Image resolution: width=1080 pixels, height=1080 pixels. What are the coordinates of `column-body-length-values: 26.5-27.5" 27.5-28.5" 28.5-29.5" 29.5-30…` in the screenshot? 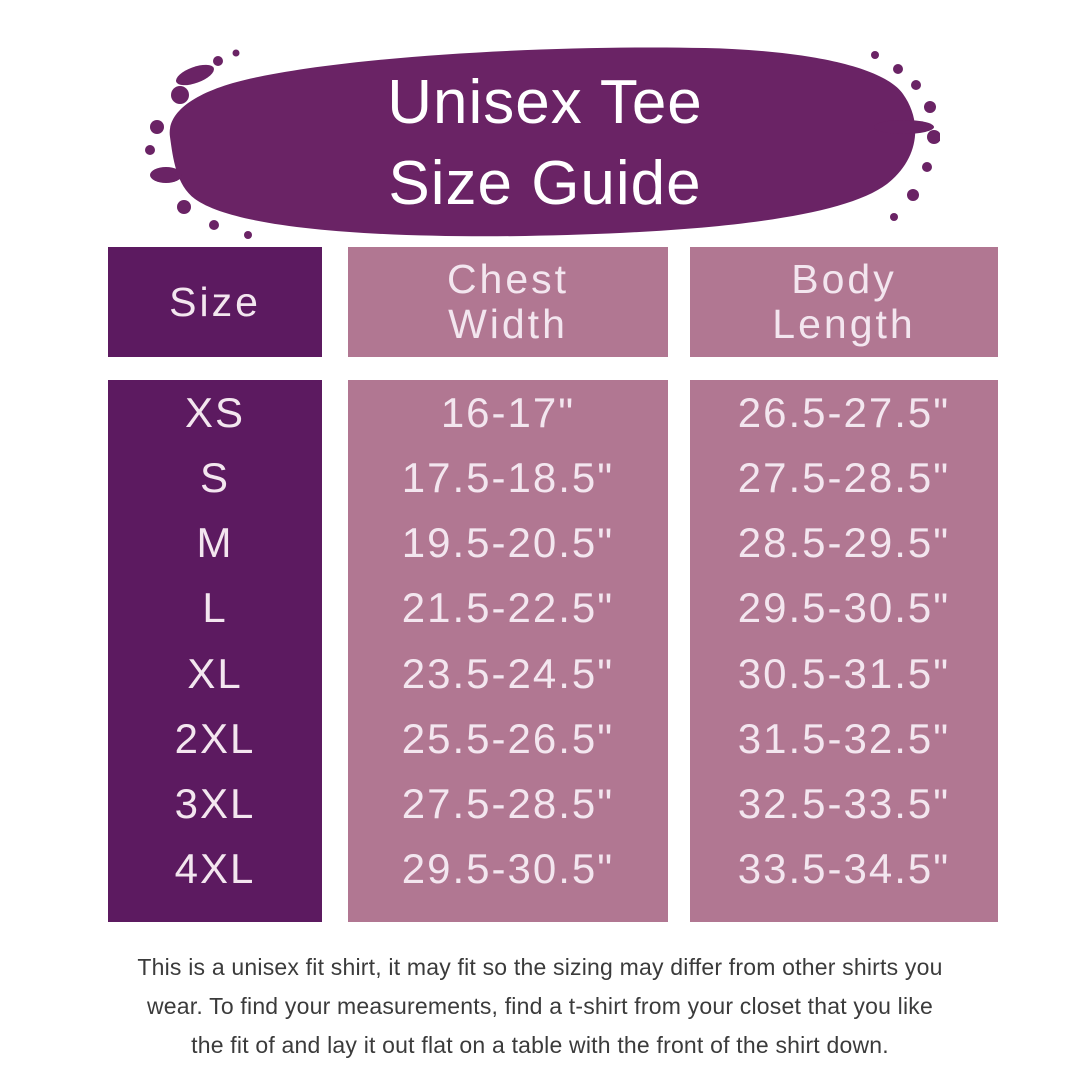 It's located at (844, 651).